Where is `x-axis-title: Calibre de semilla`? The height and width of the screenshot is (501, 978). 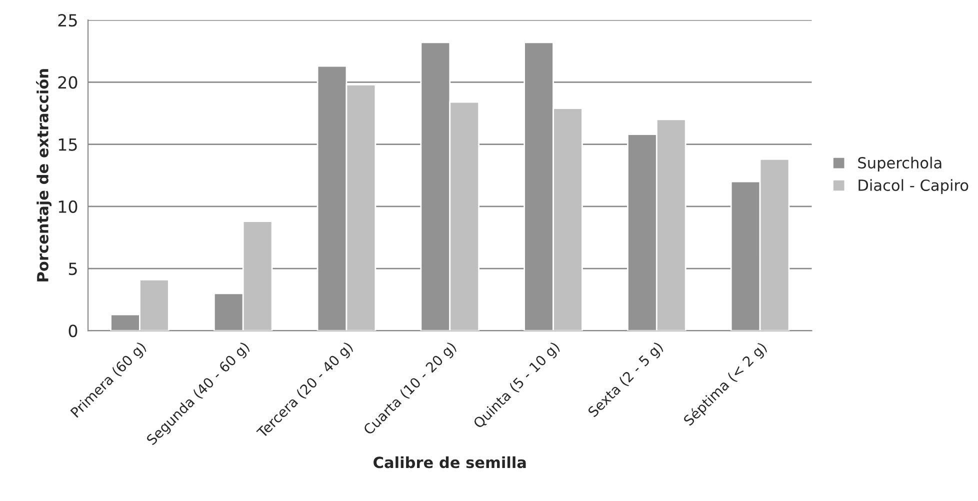 x-axis-title: Calibre de semilla is located at coordinates (450, 462).